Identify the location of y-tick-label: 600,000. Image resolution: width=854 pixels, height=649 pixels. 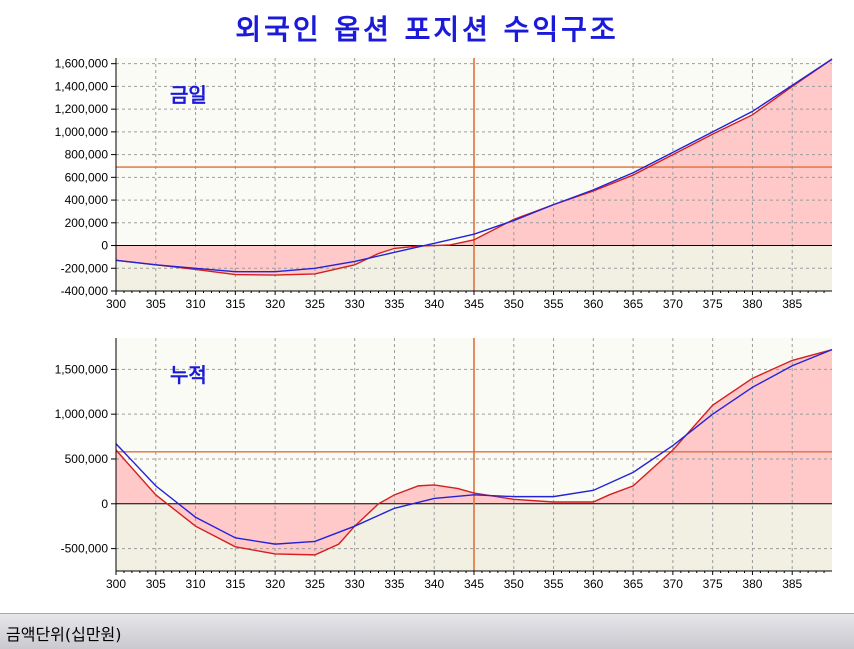
(87, 177).